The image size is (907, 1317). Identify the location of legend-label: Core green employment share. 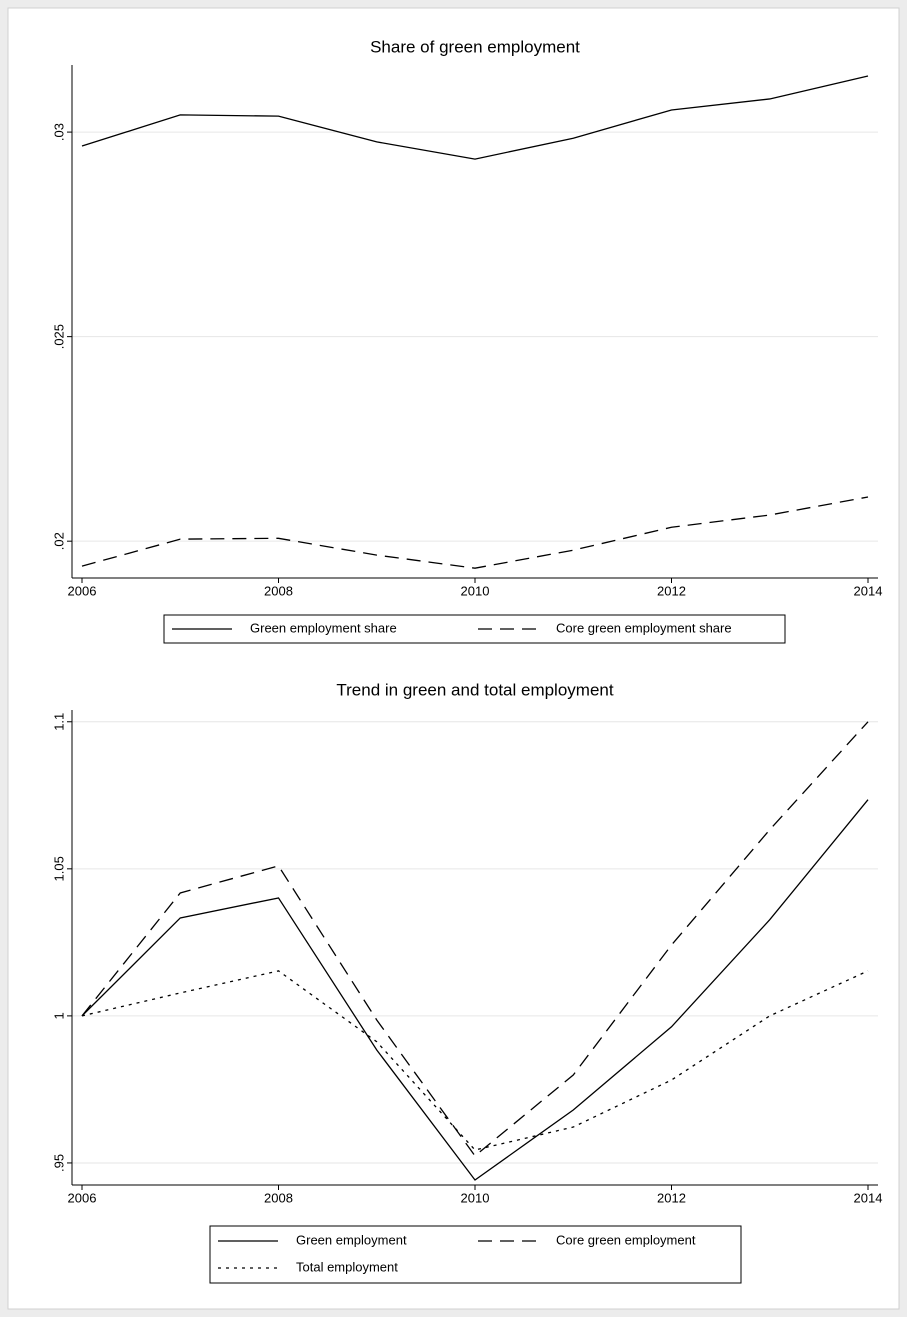
(644, 627).